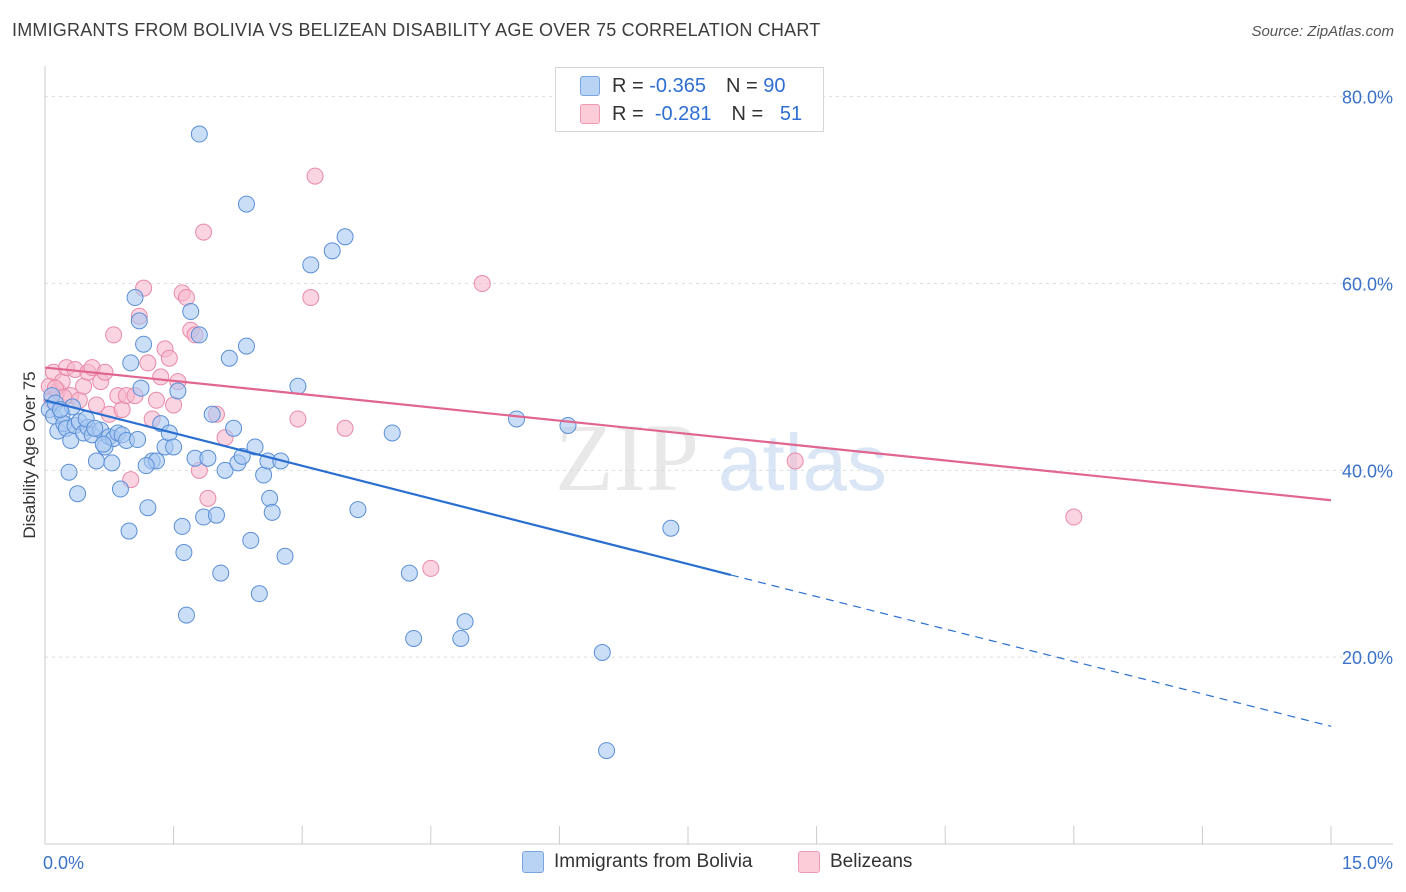  I want to click on bottom-legend-label-bolivia: Immigrants from Bolivia, so click(653, 861).